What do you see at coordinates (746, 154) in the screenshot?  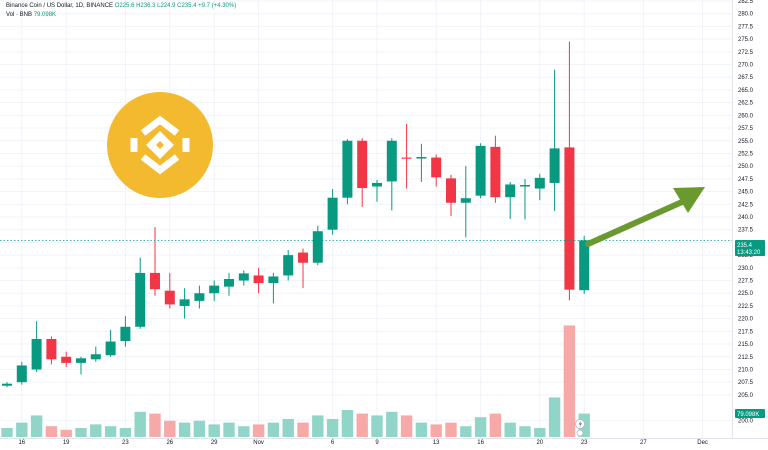 I see `y-tick-label: 252.5` at bounding box center [746, 154].